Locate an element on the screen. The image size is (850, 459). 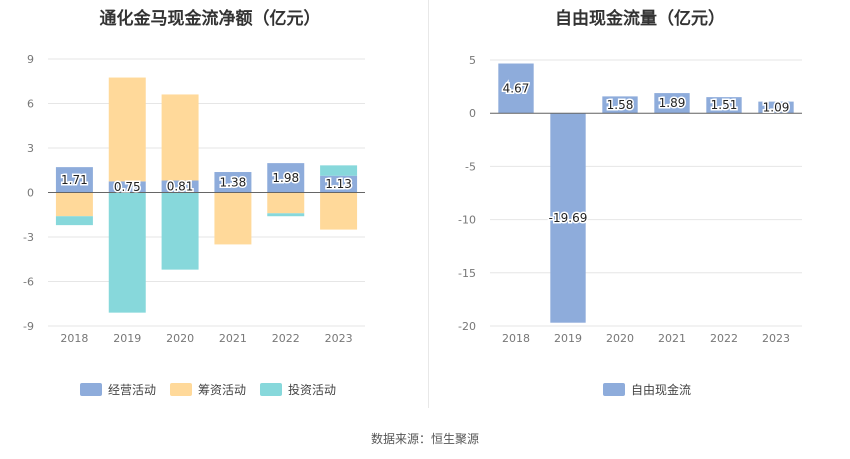
y-tick-label: -15 is located at coordinates (467, 273).